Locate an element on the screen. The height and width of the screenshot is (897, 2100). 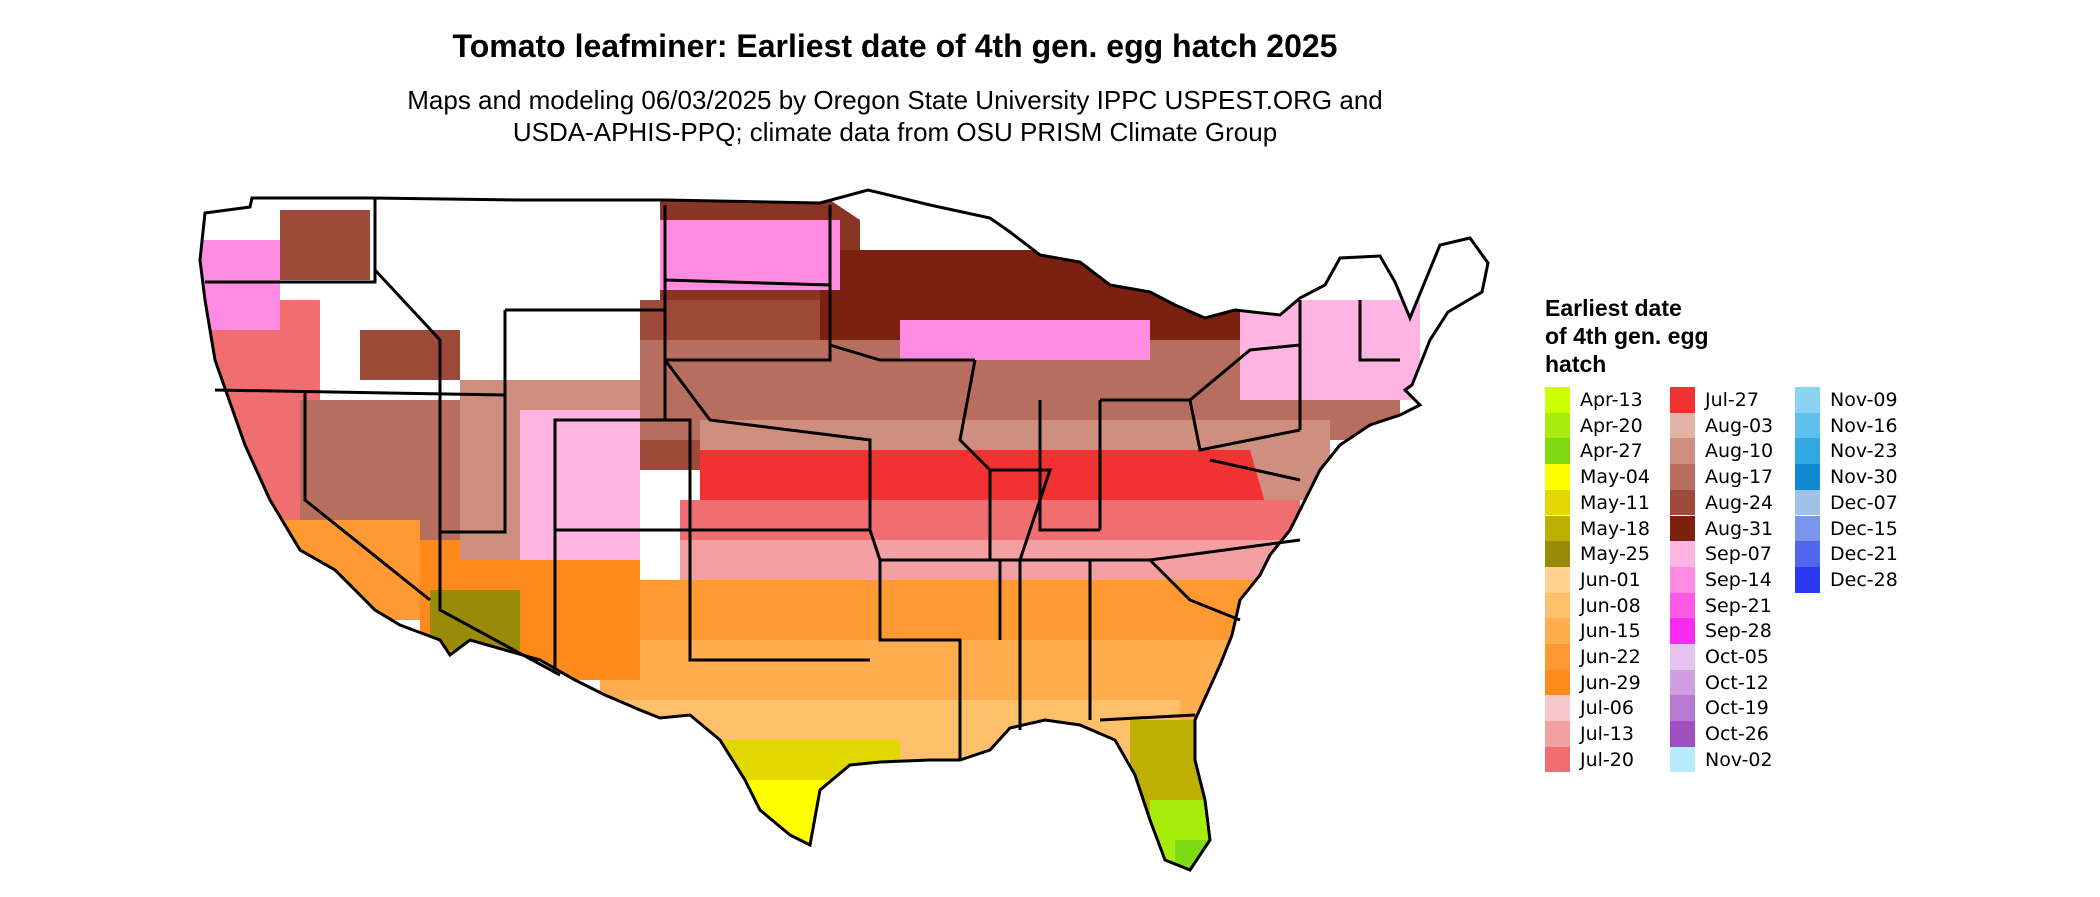
legend-label: May-18 is located at coordinates (1615, 528).